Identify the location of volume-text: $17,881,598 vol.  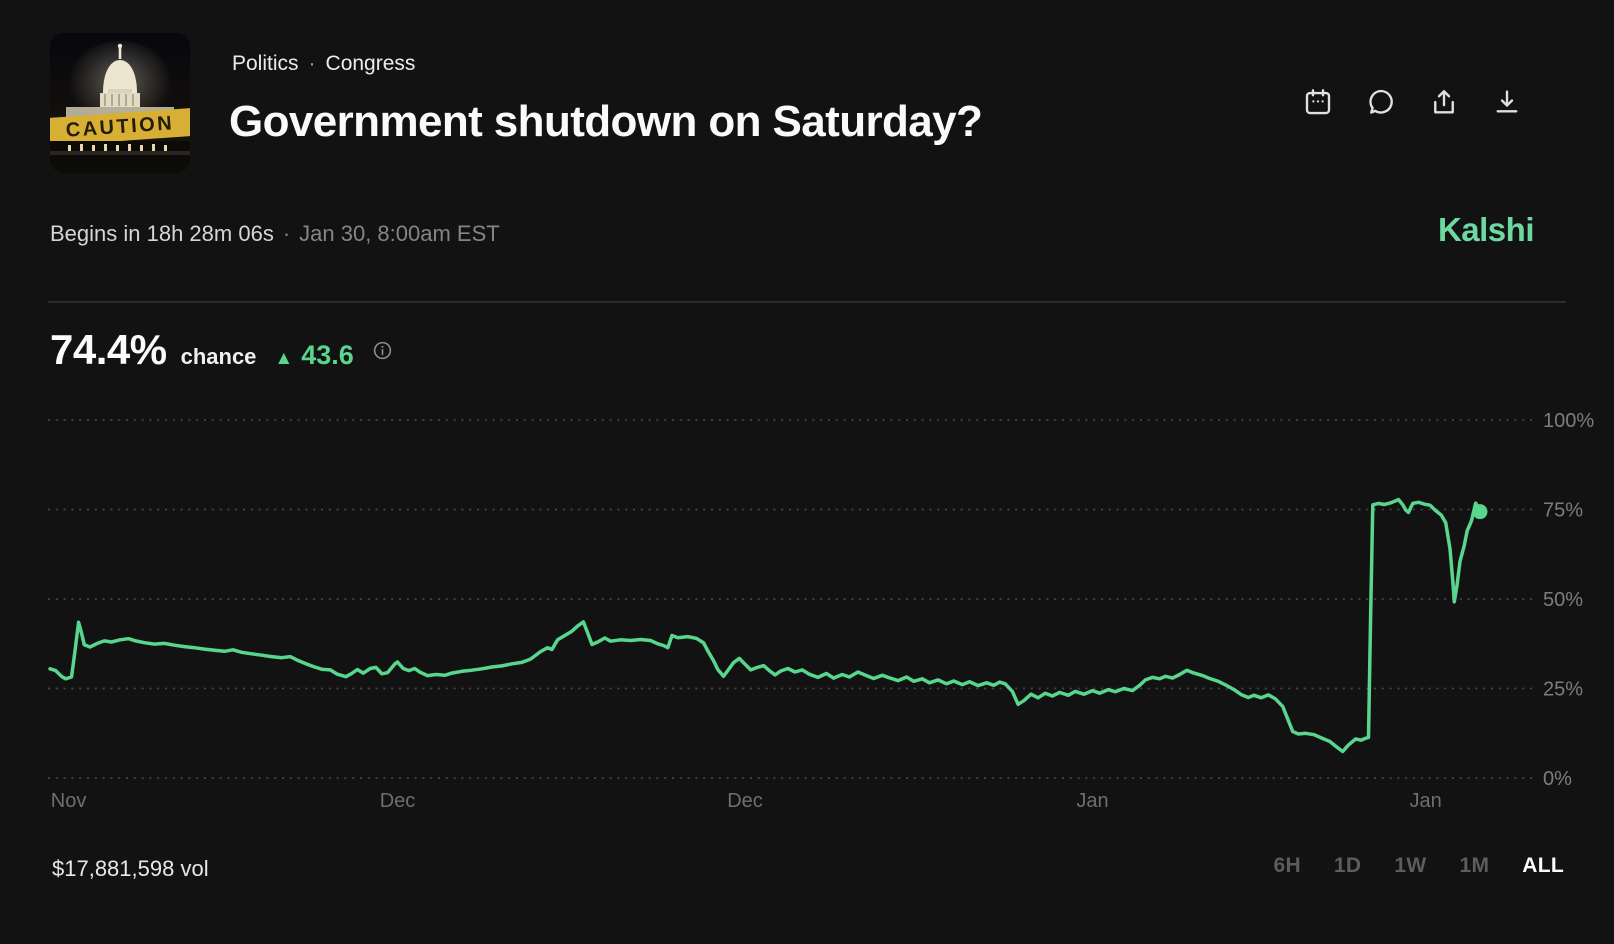
(130, 868).